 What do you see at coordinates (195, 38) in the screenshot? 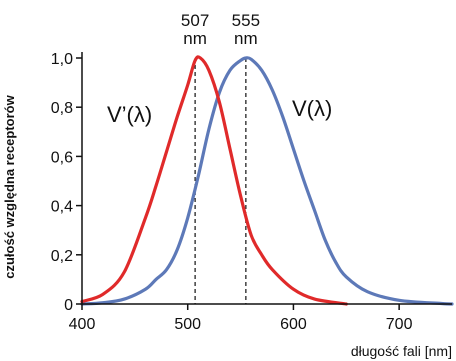
I see `peak-unit-label-507: nm` at bounding box center [195, 38].